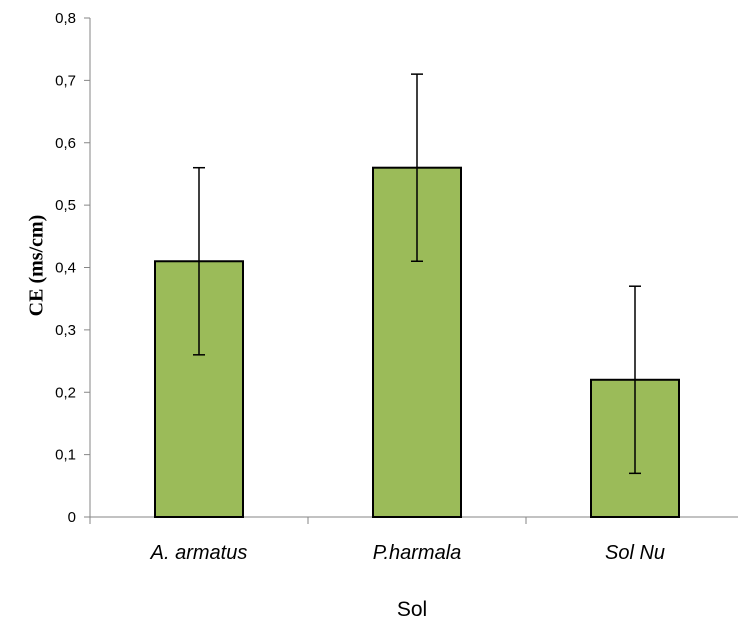  What do you see at coordinates (417, 553) in the screenshot?
I see `x-category-label: P.harmala` at bounding box center [417, 553].